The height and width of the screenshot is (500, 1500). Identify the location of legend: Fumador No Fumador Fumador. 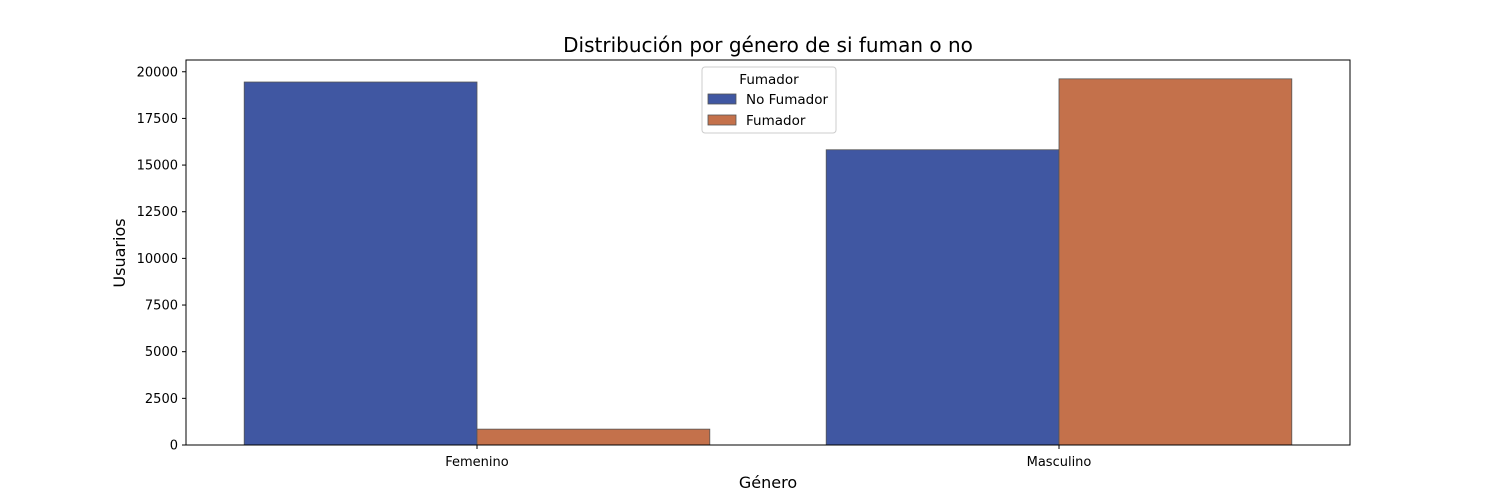
(769, 100).